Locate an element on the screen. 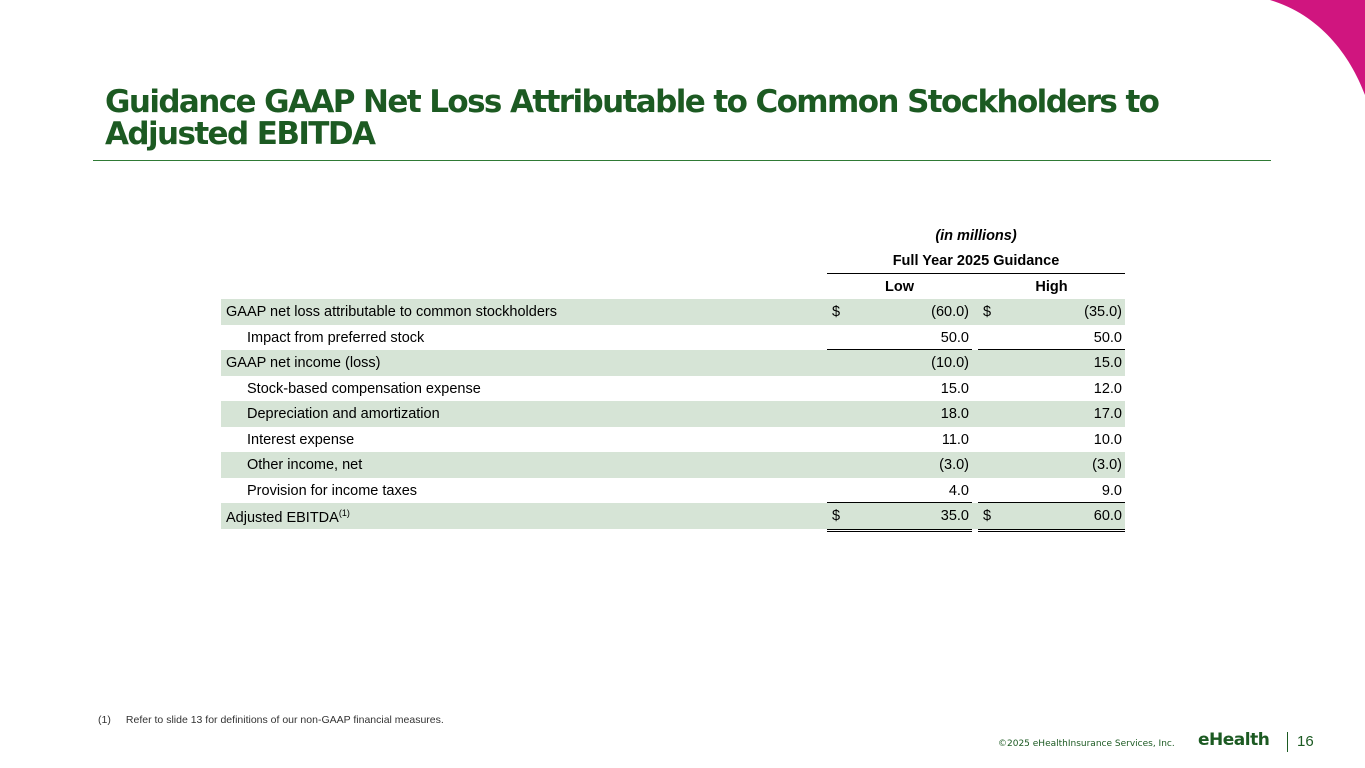 The width and height of the screenshot is (1365, 768). ehealth-logo: eHealth is located at coordinates (1234, 740).